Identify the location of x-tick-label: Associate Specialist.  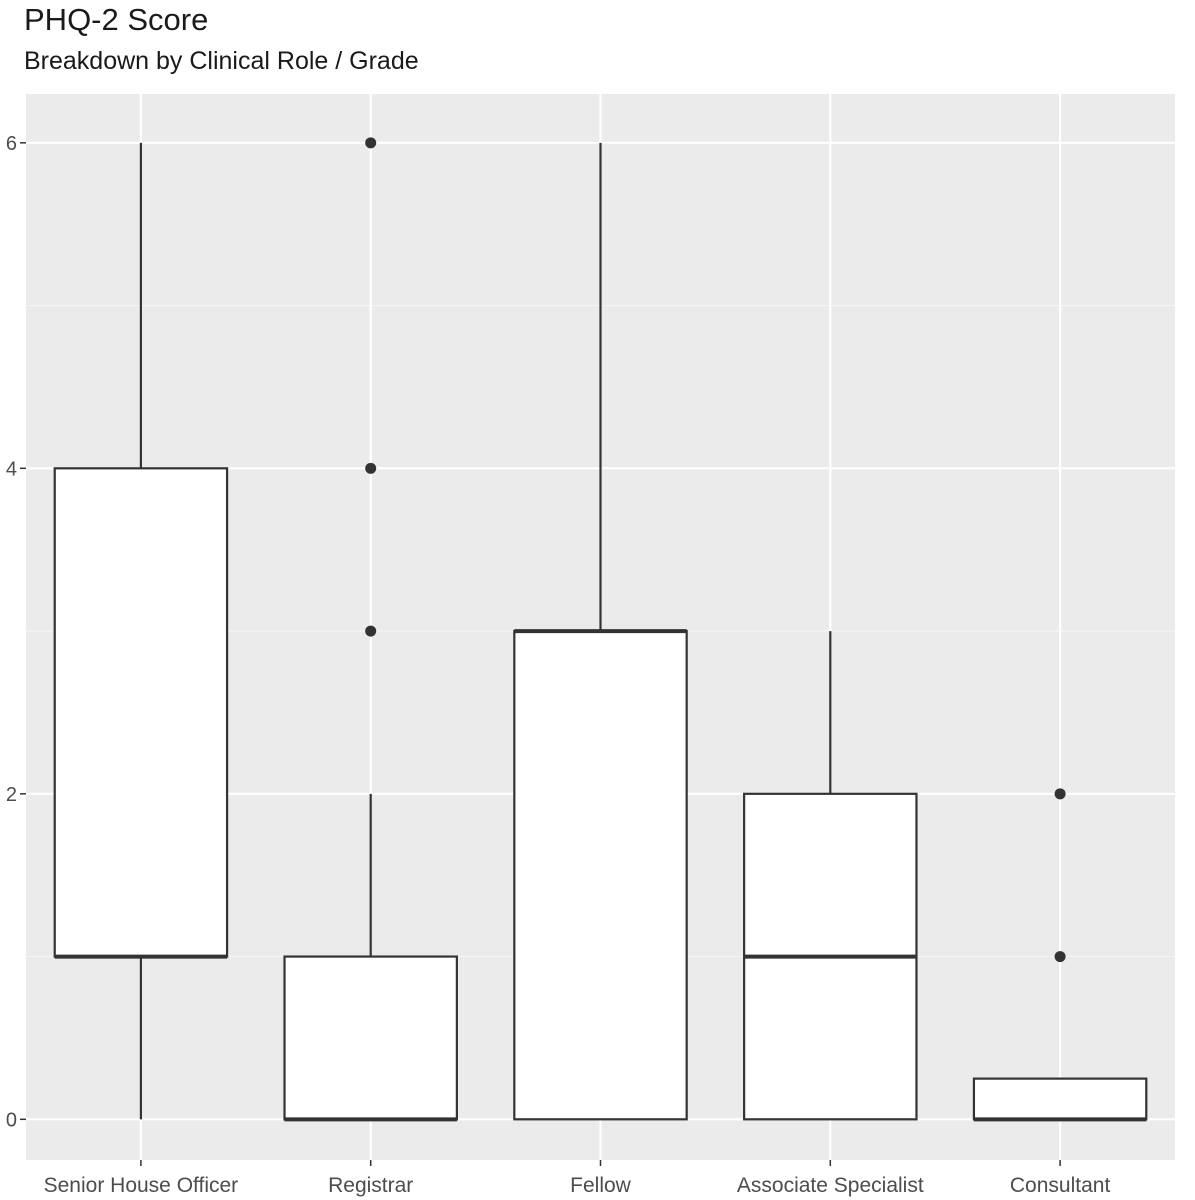
(830, 1185).